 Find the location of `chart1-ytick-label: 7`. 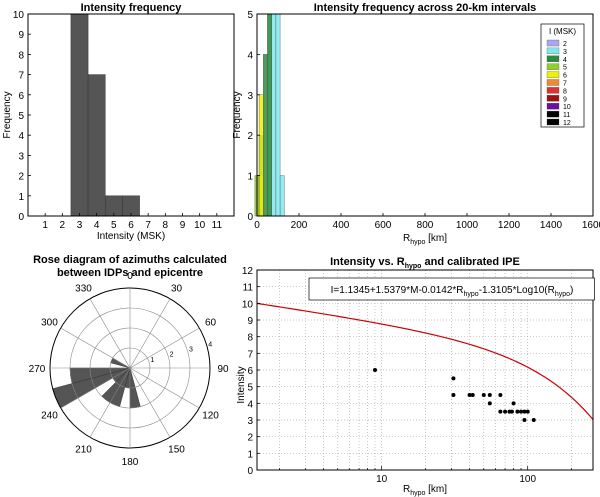

chart1-ytick-label: 7 is located at coordinates (21, 76).